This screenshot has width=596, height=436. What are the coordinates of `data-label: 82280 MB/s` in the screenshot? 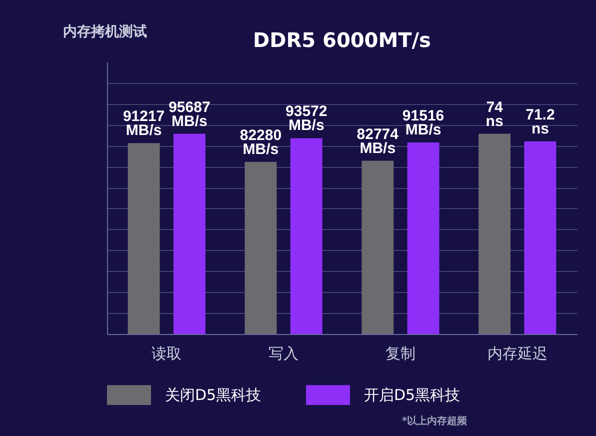 It's located at (261, 142).